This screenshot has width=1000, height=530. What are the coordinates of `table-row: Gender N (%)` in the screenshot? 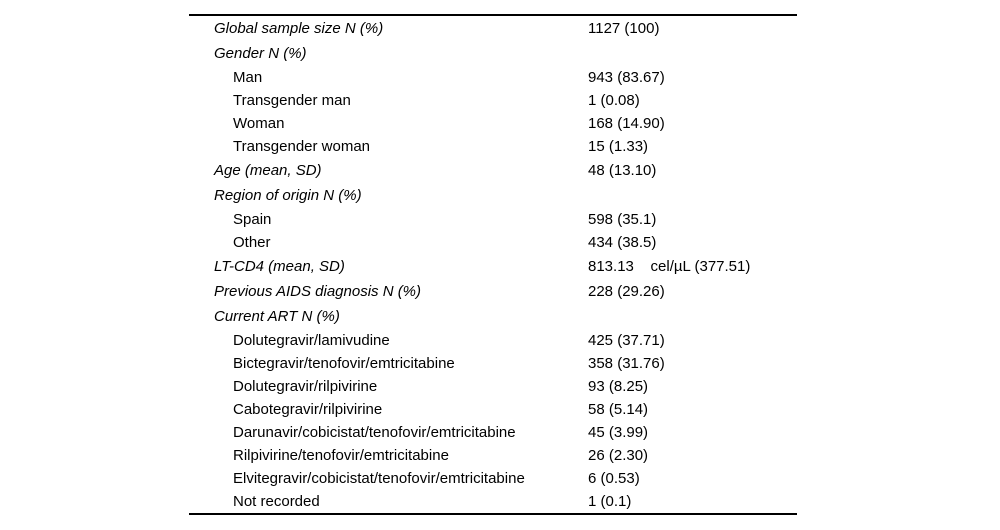 It's located at (493, 53).